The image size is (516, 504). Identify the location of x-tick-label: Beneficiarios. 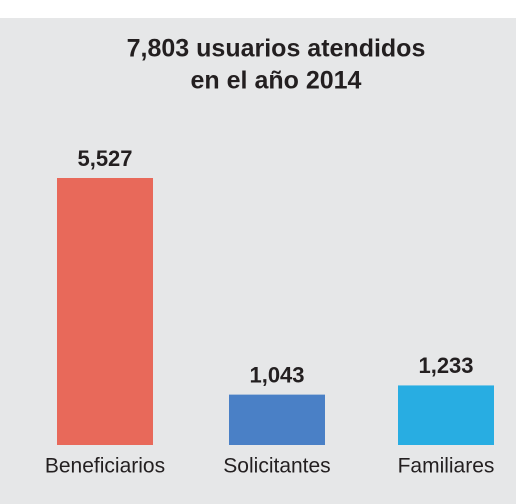
(105, 466).